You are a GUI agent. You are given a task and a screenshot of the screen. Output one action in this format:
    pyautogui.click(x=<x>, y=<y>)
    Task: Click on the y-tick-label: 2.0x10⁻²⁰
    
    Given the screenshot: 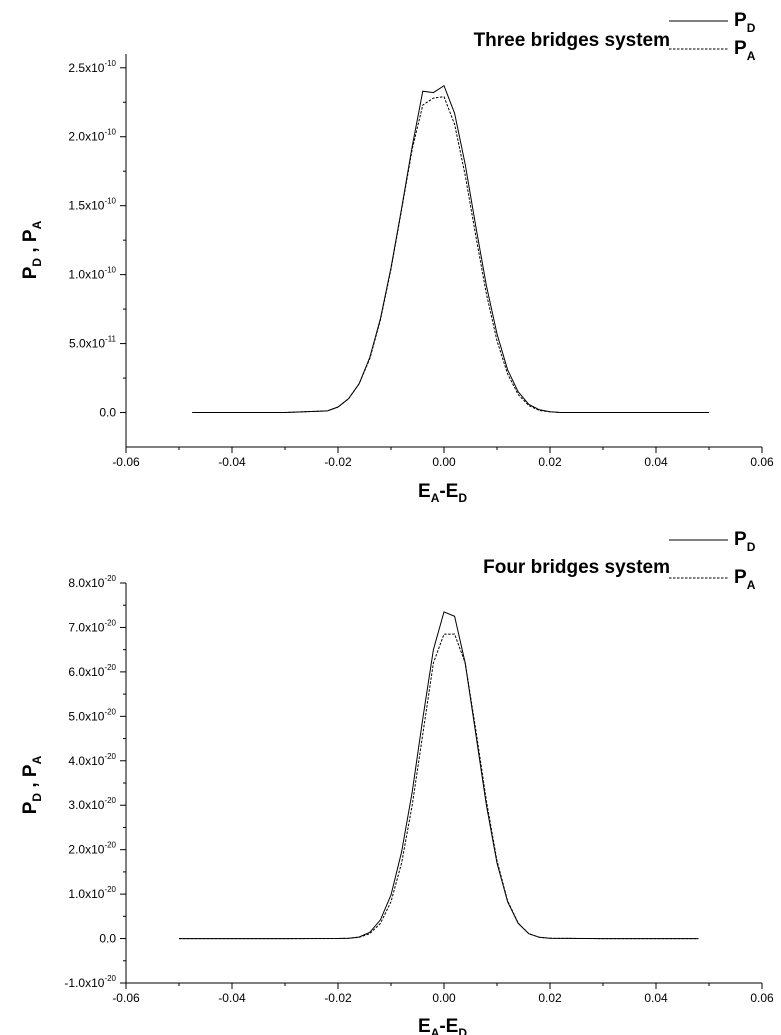 What is the action you would take?
    pyautogui.click(x=92, y=849)
    